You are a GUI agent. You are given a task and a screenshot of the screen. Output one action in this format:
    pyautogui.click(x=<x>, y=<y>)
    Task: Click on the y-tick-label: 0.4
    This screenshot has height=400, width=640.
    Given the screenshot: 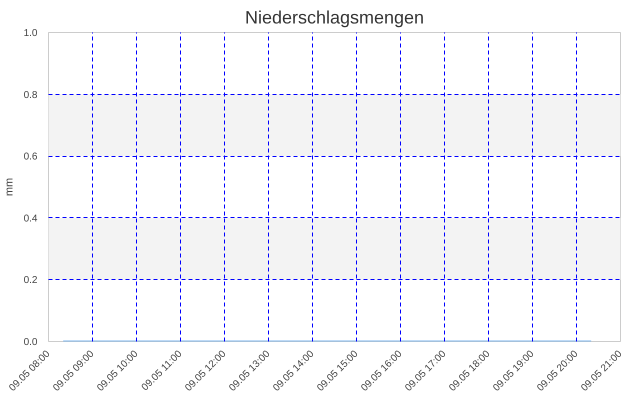 What is the action you would take?
    pyautogui.click(x=31, y=218)
    